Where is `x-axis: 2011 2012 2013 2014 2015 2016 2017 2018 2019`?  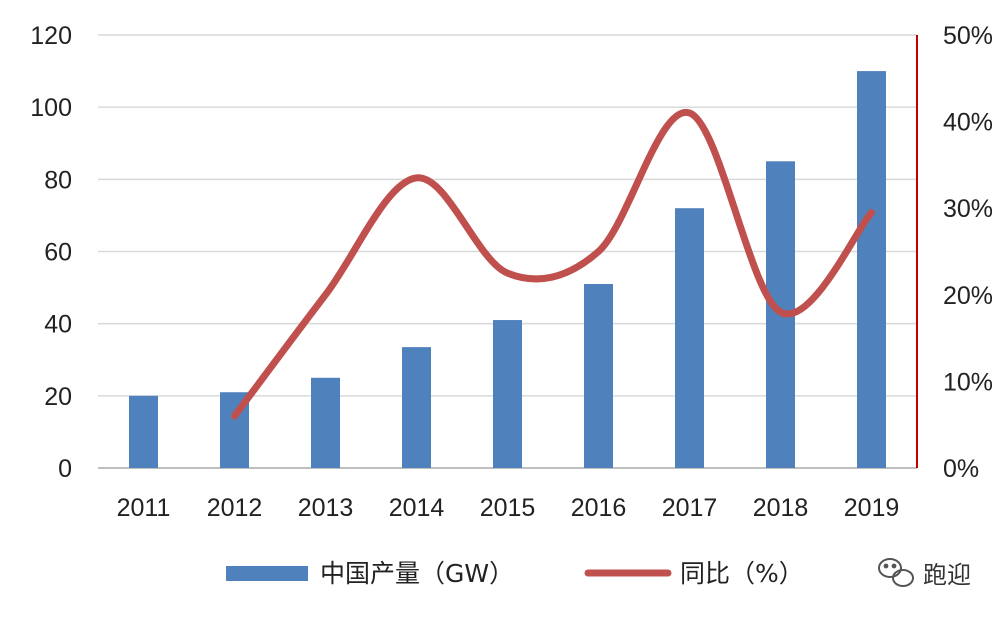
x-axis: 2011 2012 2013 2014 2015 2016 2017 2018 2019 is located at coordinates (508, 508).